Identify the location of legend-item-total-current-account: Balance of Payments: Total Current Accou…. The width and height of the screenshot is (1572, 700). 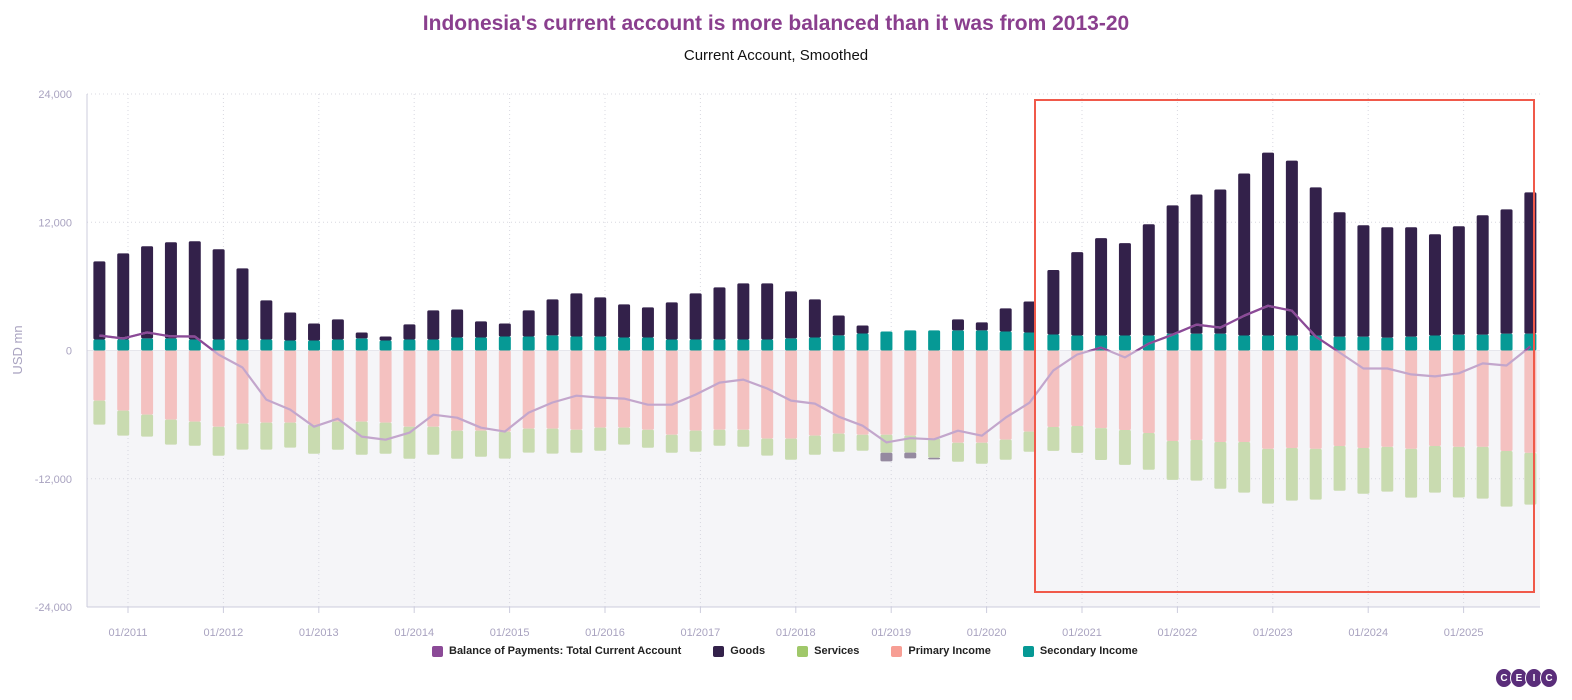
(556, 651).